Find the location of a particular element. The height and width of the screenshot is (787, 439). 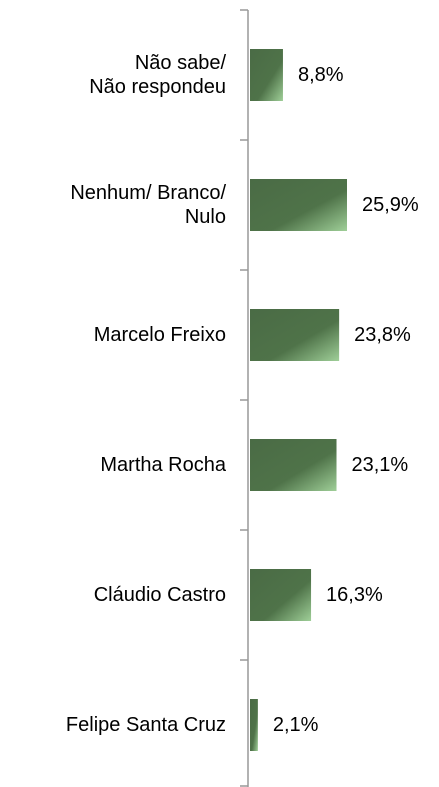

value-label: 23,1% is located at coordinates (380, 465).